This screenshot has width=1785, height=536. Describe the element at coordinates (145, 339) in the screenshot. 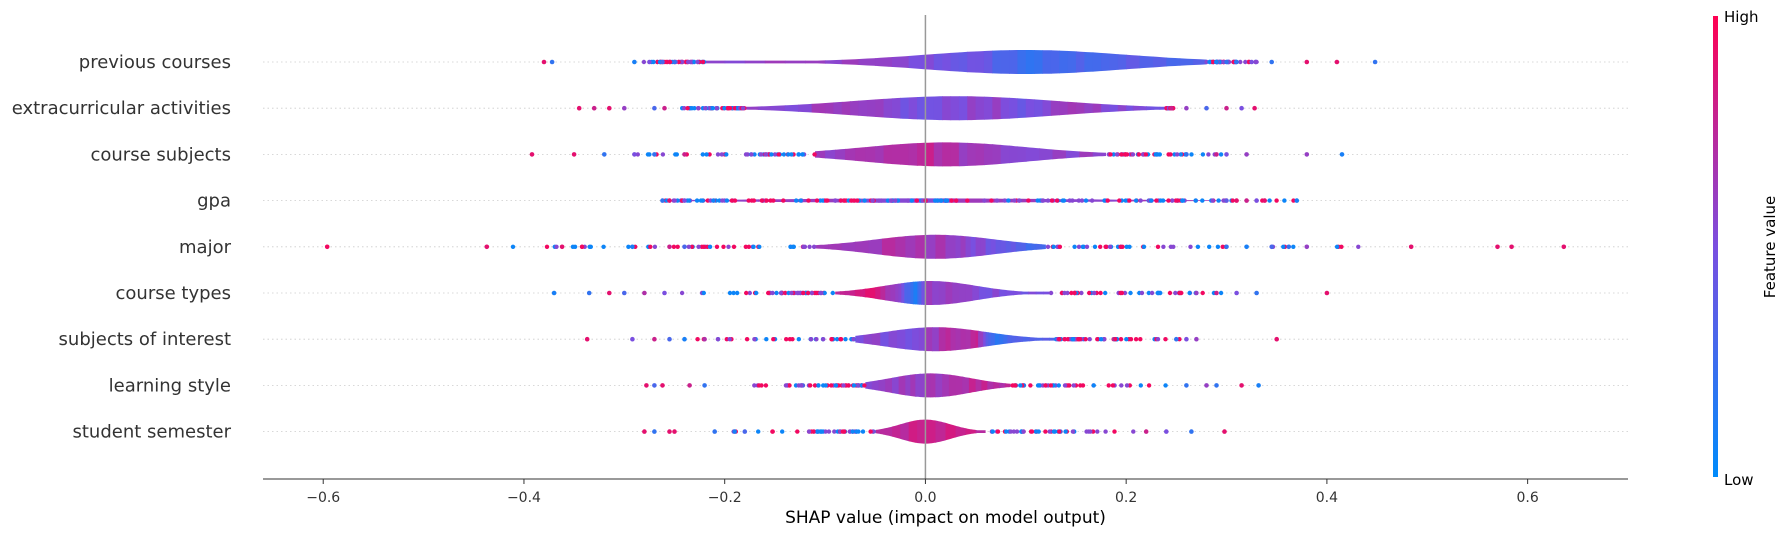

I see `feature-label: subjects of interest` at that location.